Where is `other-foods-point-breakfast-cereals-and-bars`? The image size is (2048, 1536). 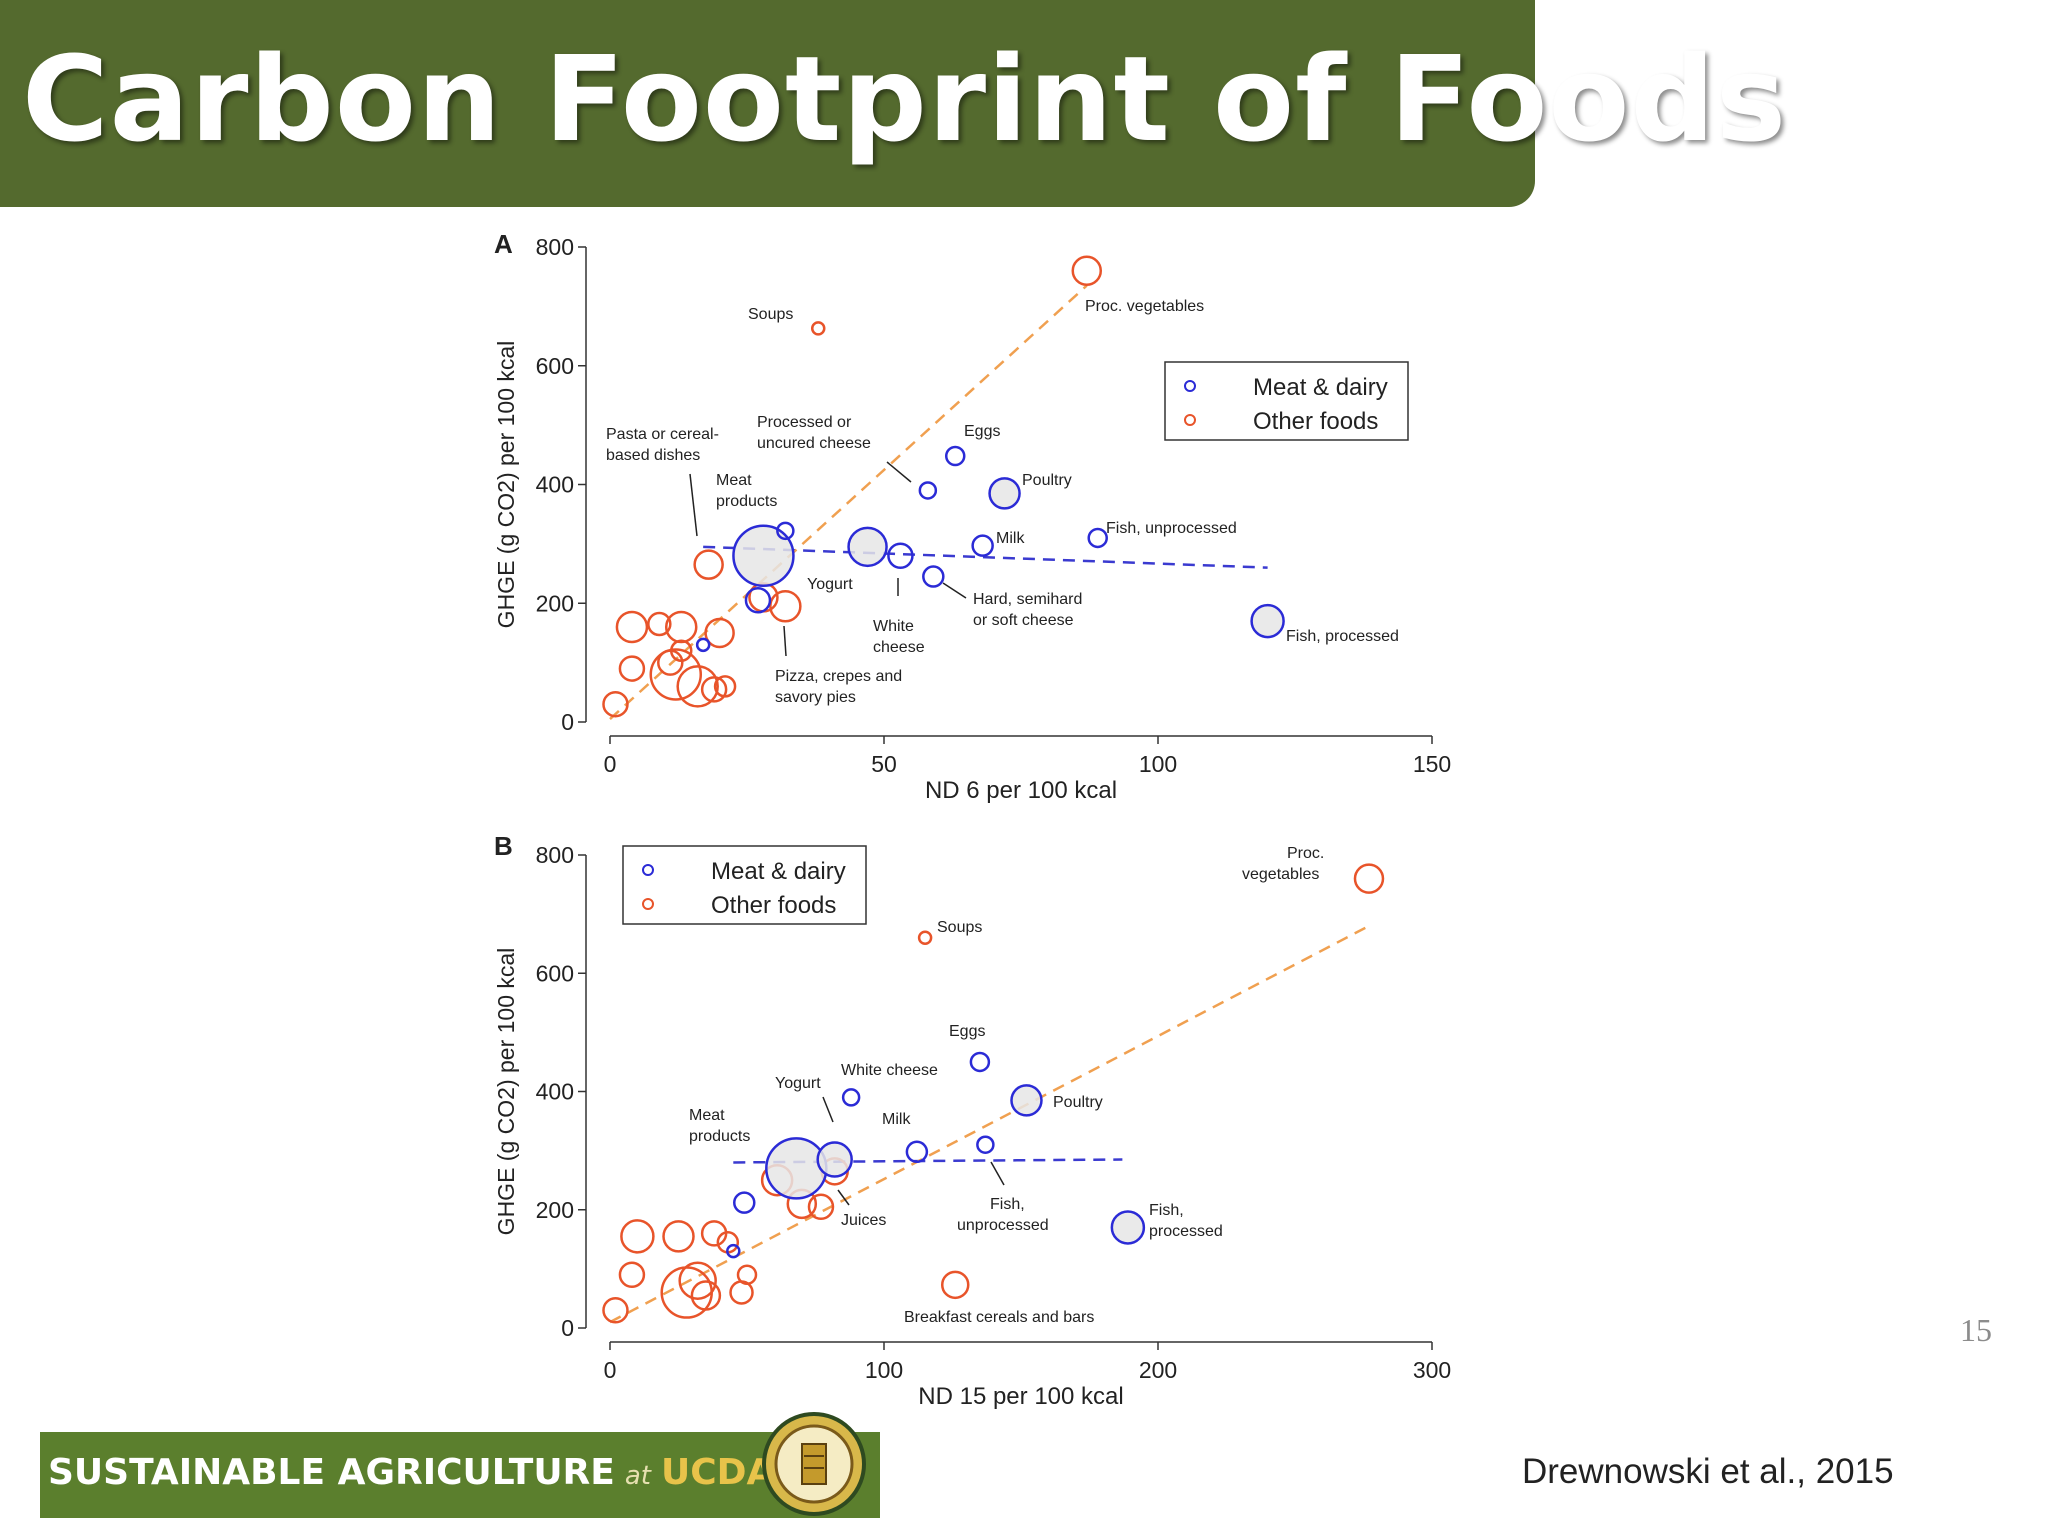
other-foods-point-breakfast-cereals-and-bars is located at coordinates (955, 1285).